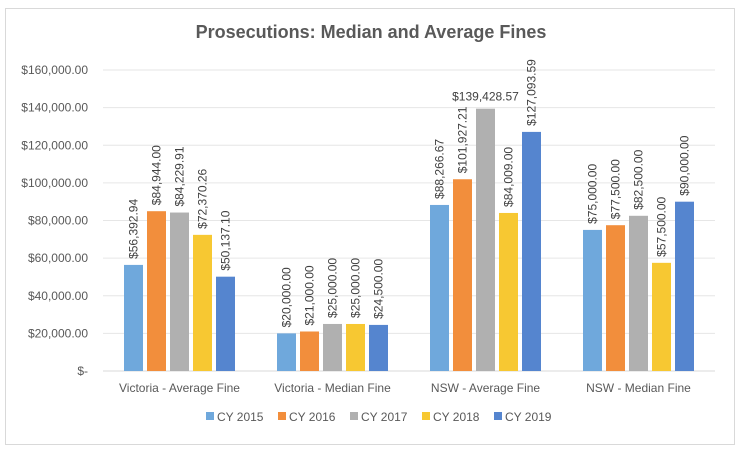 This screenshot has height=455, width=743. I want to click on y-tick-label: $100,000.00, so click(54, 183).